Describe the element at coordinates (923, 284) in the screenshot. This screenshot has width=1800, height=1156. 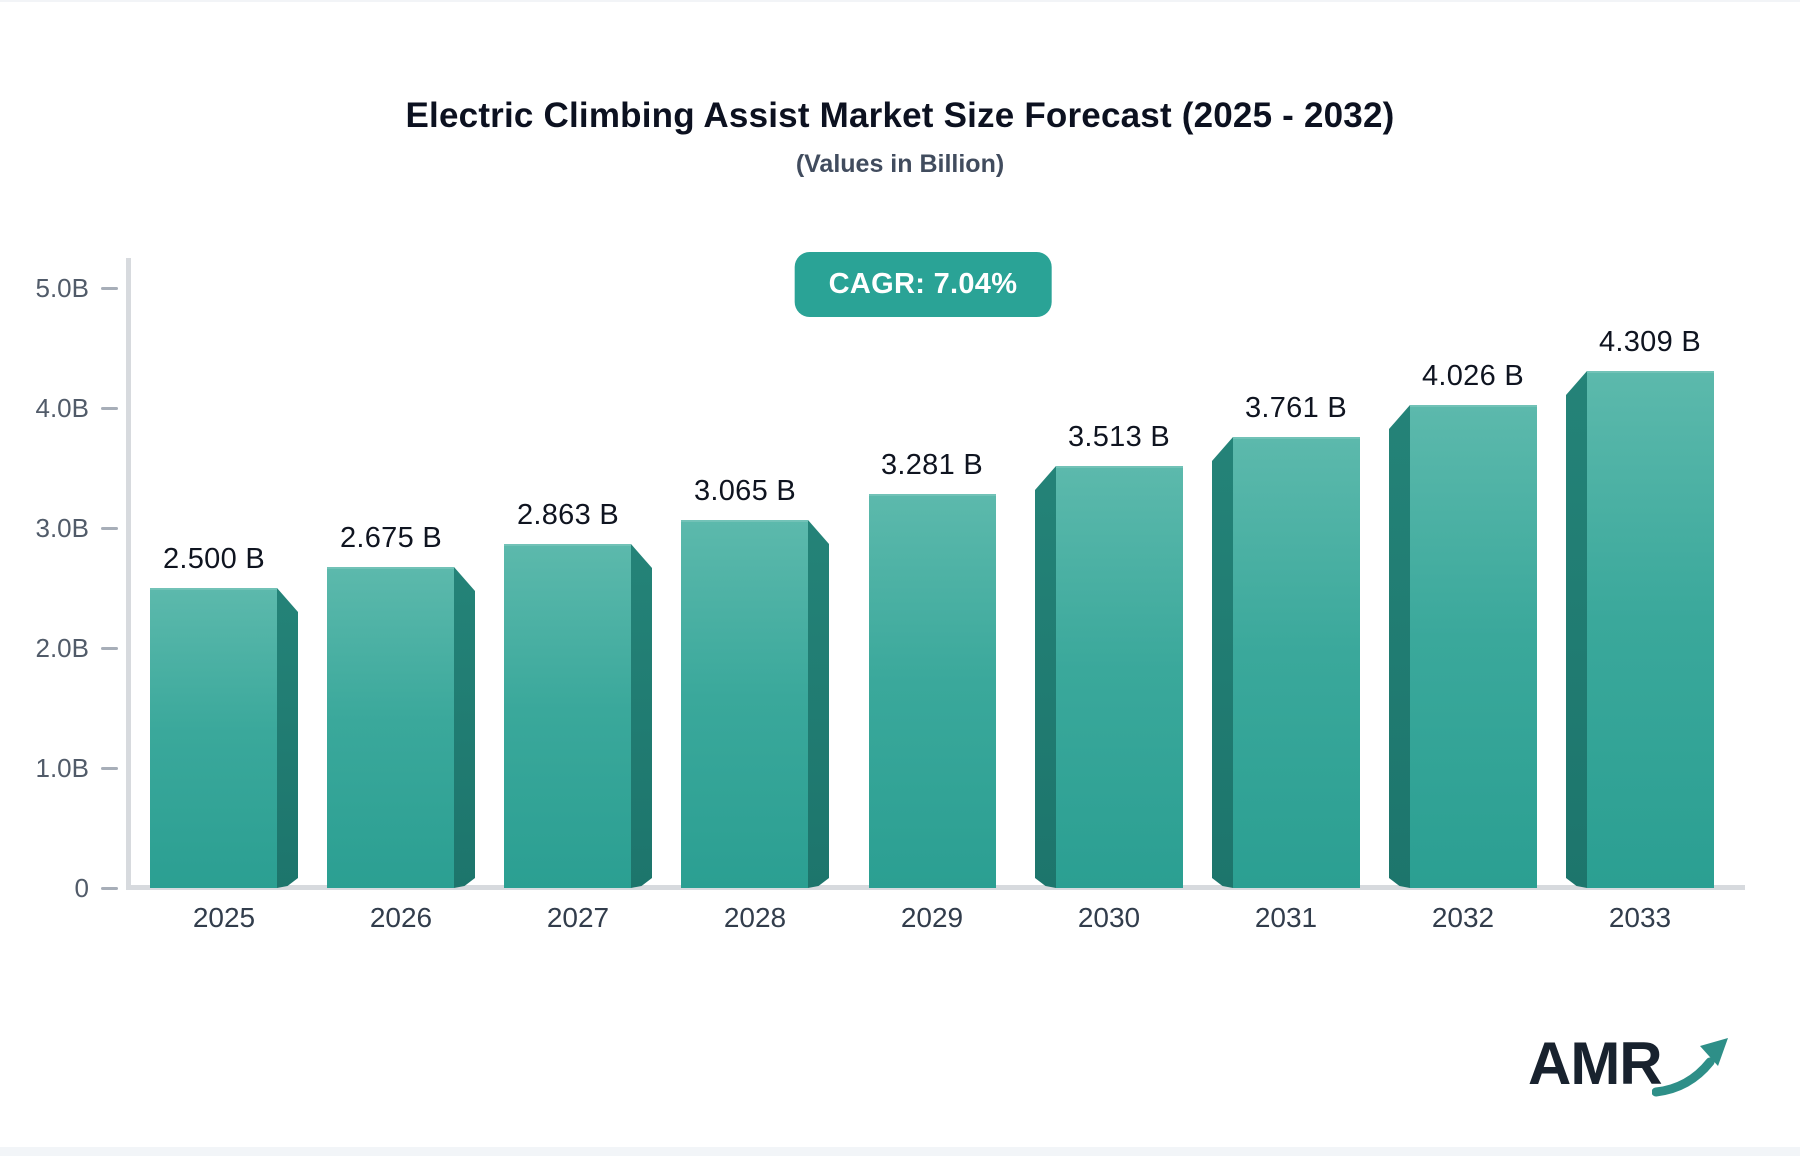
I see `cagr-badge: CAGR: 7.04%` at that location.